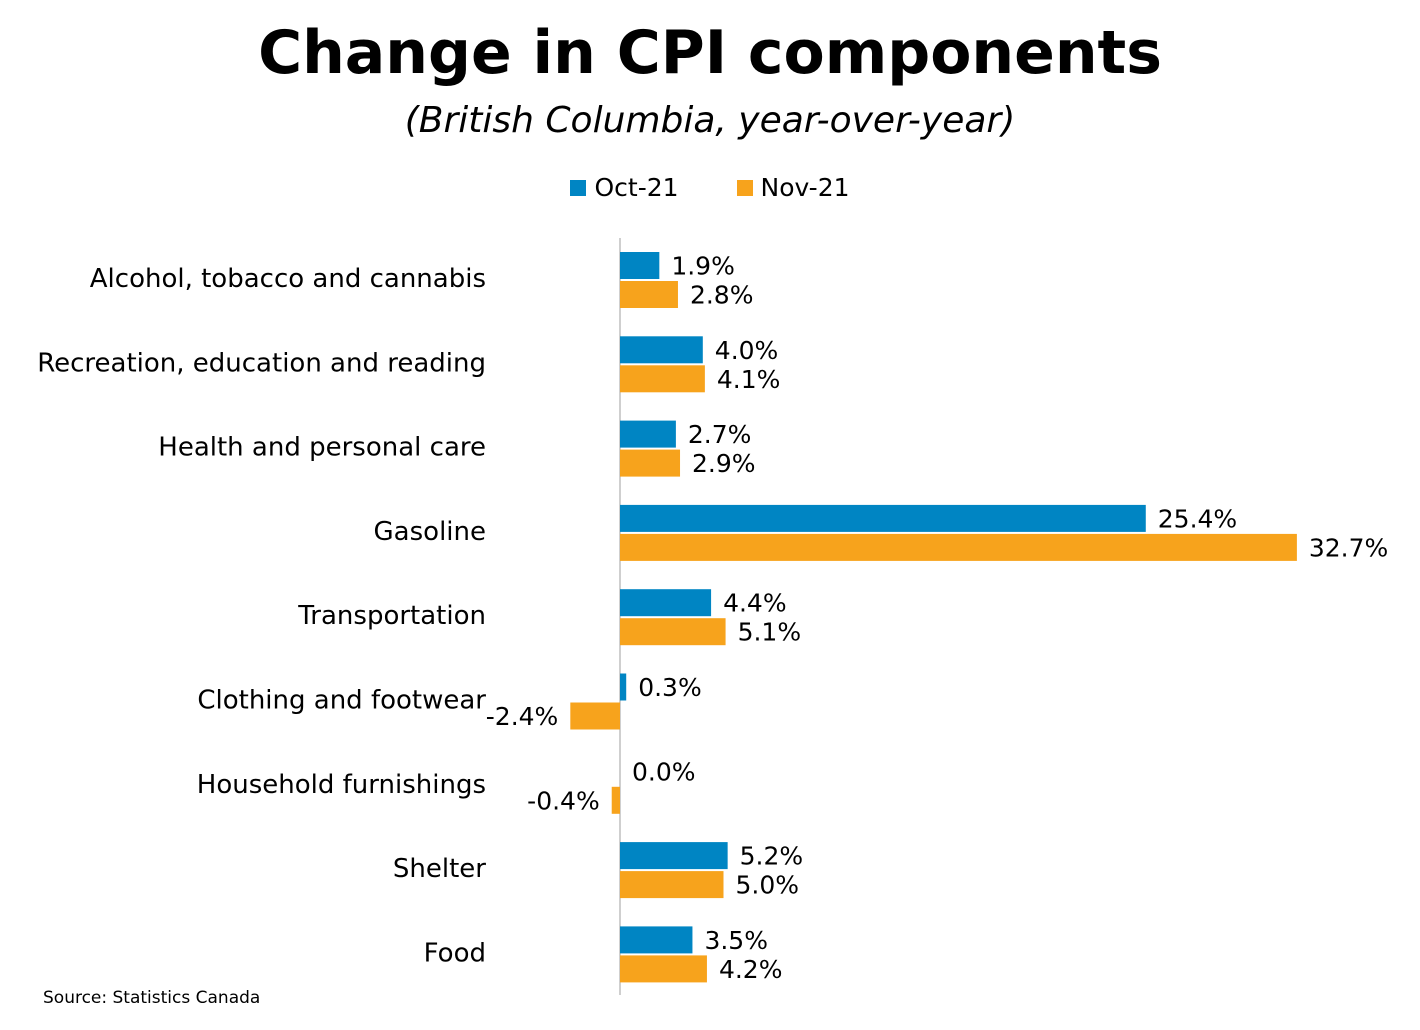 This screenshot has height=1030, width=1420. Describe the element at coordinates (722, 295) in the screenshot. I see `data-label-nov: 2.8%` at that location.